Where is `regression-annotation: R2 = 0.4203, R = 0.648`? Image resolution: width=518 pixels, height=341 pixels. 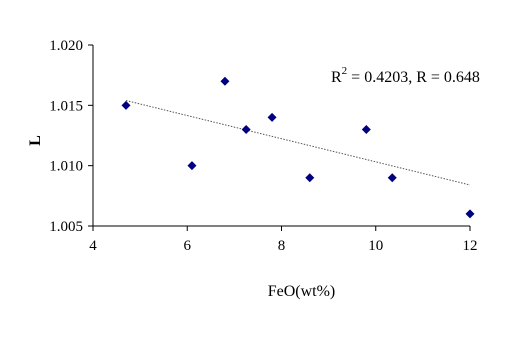 regression-annotation: R2 = 0.4203, R = 0.648 is located at coordinates (405, 75).